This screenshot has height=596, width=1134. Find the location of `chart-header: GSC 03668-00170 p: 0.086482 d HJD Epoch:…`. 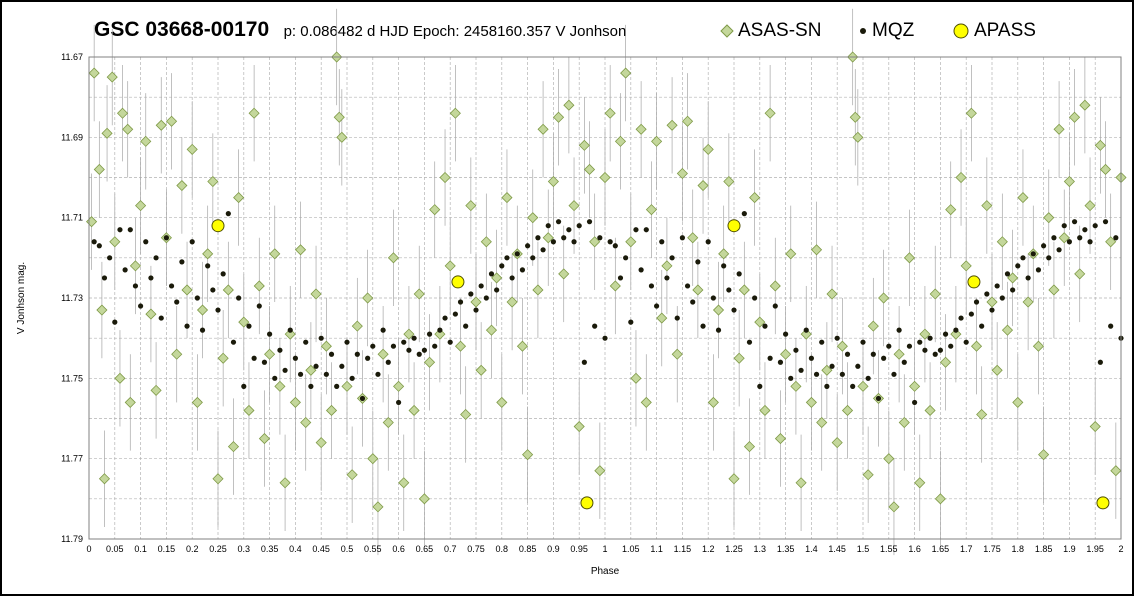

chart-header: GSC 03668-00170 p: 0.086482 d HJD Epoch:… is located at coordinates (360, 30).